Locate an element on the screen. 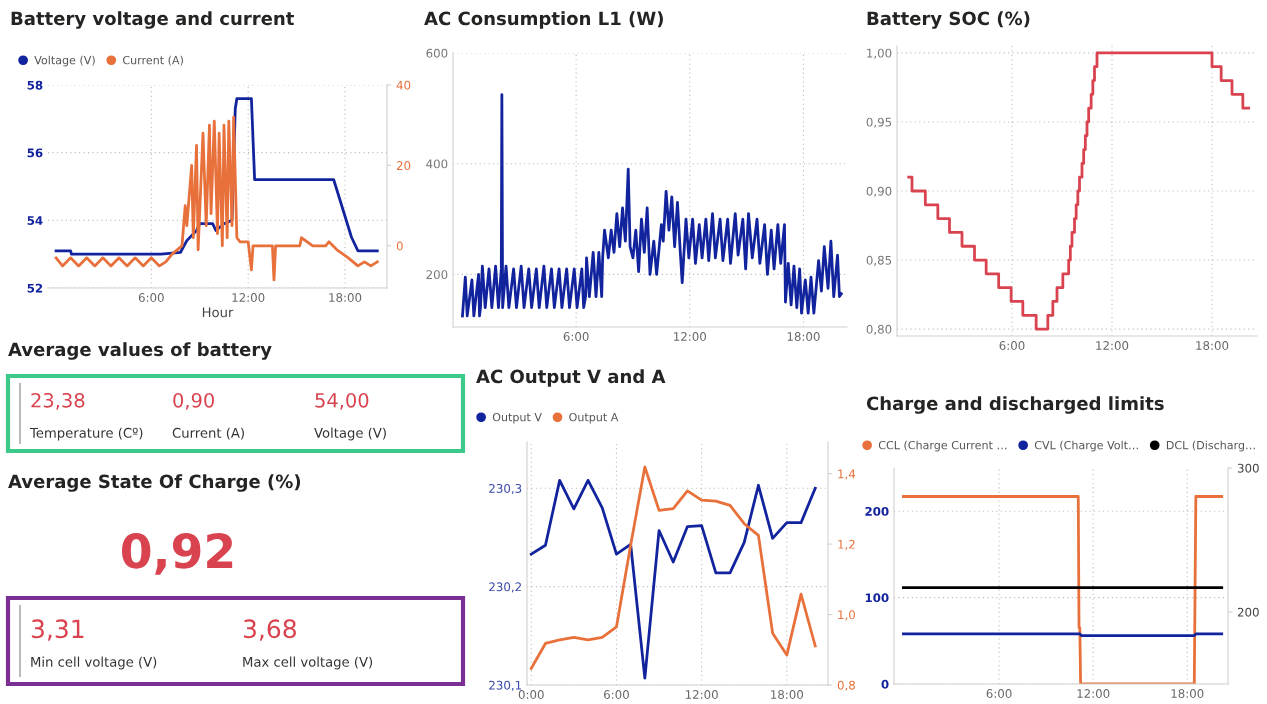 This screenshot has width=1267, height=704. y-tick-label: 0,85 is located at coordinates (879, 260).